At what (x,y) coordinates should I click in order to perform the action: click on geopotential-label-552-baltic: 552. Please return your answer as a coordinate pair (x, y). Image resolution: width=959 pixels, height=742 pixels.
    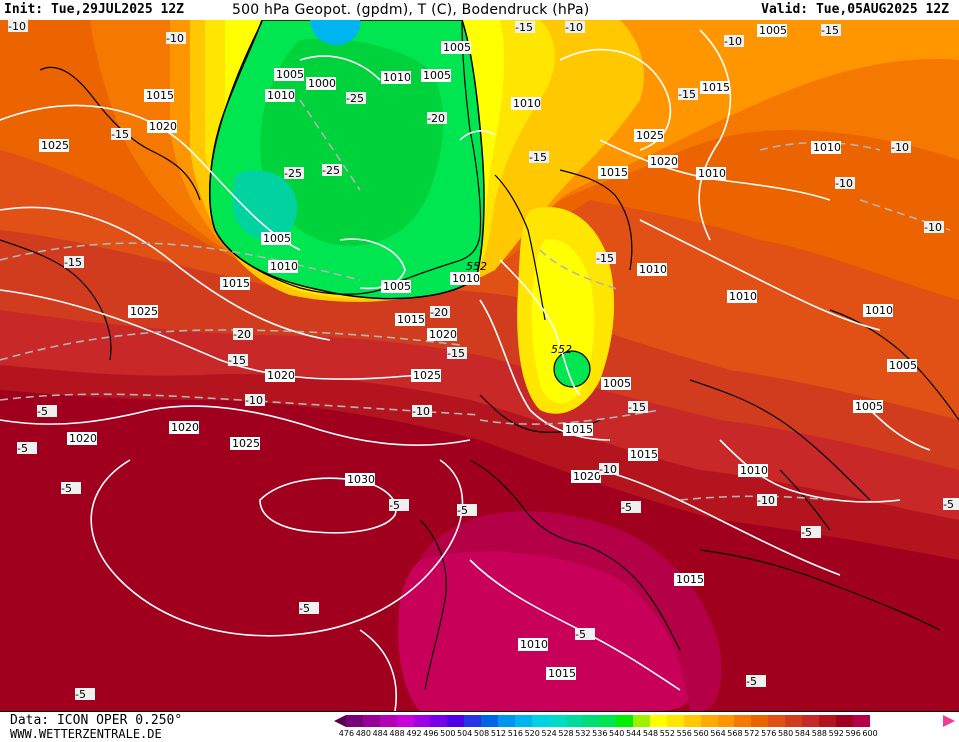
    Looking at the image, I should click on (561, 349).